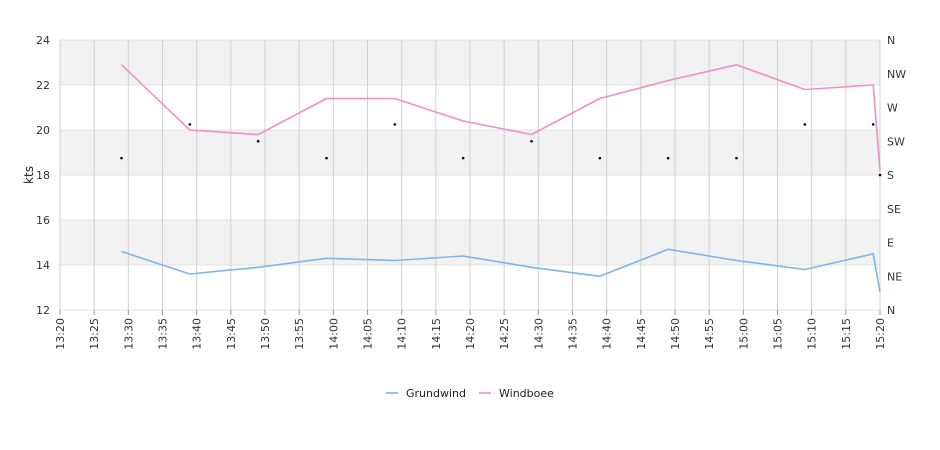  I want to click on x-tick-label: 14:00, so click(333, 334).